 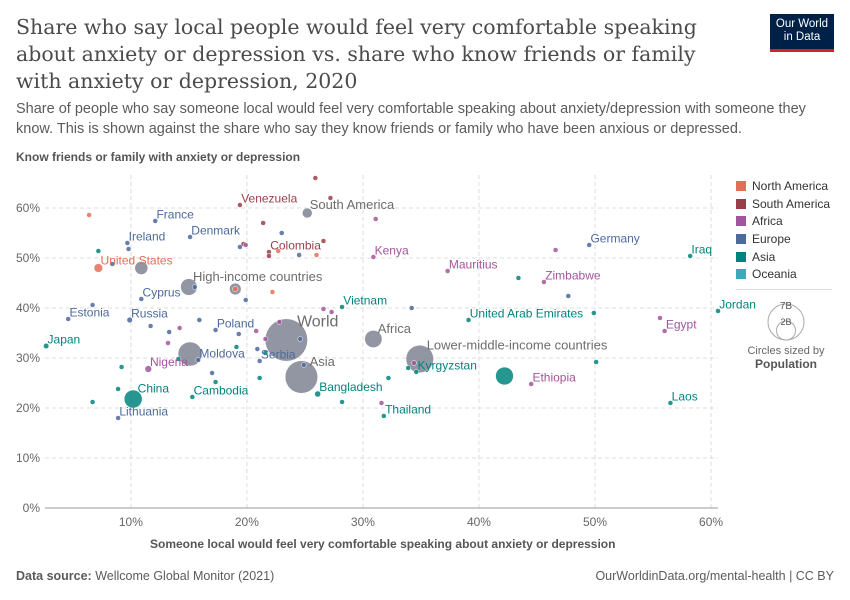 What do you see at coordinates (350, 387) in the screenshot?
I see `point-label: Bangladesh` at bounding box center [350, 387].